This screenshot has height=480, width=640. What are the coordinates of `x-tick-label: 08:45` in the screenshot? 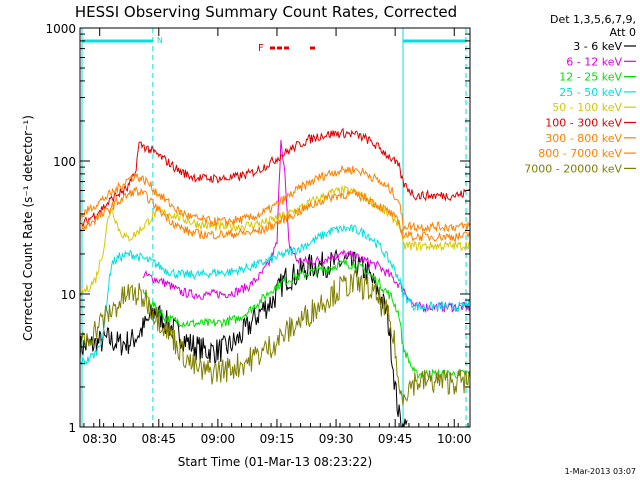 It's located at (158, 439).